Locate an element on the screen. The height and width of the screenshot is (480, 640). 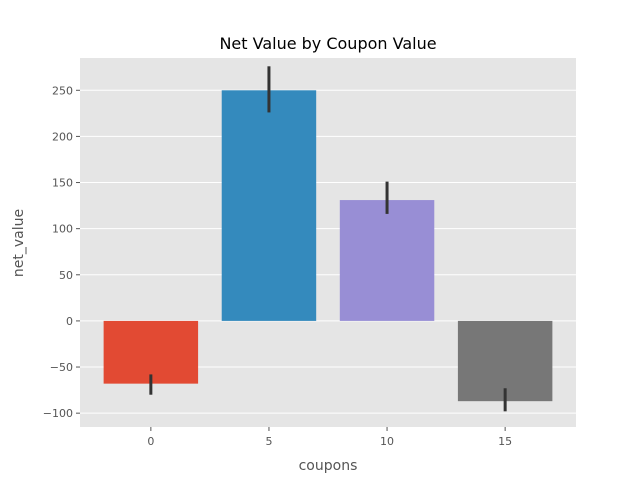
y-axis-label: net_value is located at coordinates (19, 243).